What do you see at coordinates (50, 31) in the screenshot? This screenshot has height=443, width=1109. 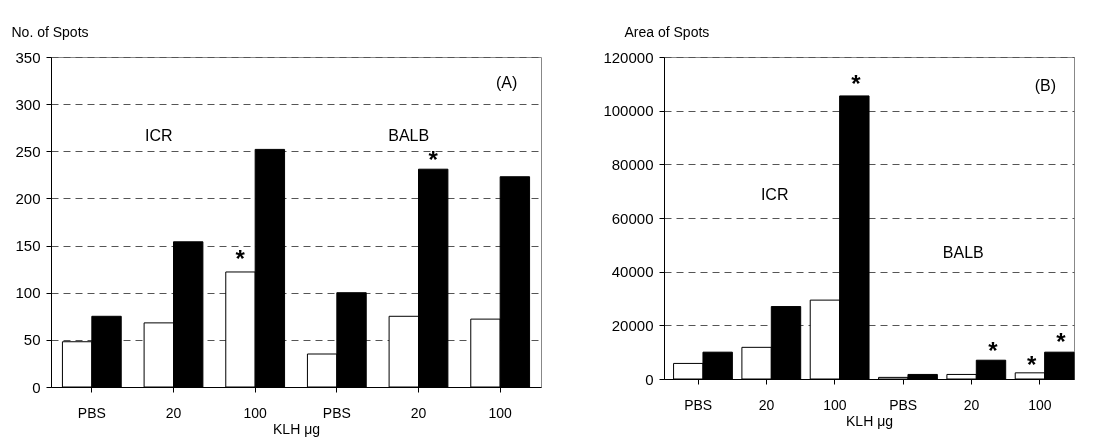 I see `y-axis-title: No. of Spots` at bounding box center [50, 31].